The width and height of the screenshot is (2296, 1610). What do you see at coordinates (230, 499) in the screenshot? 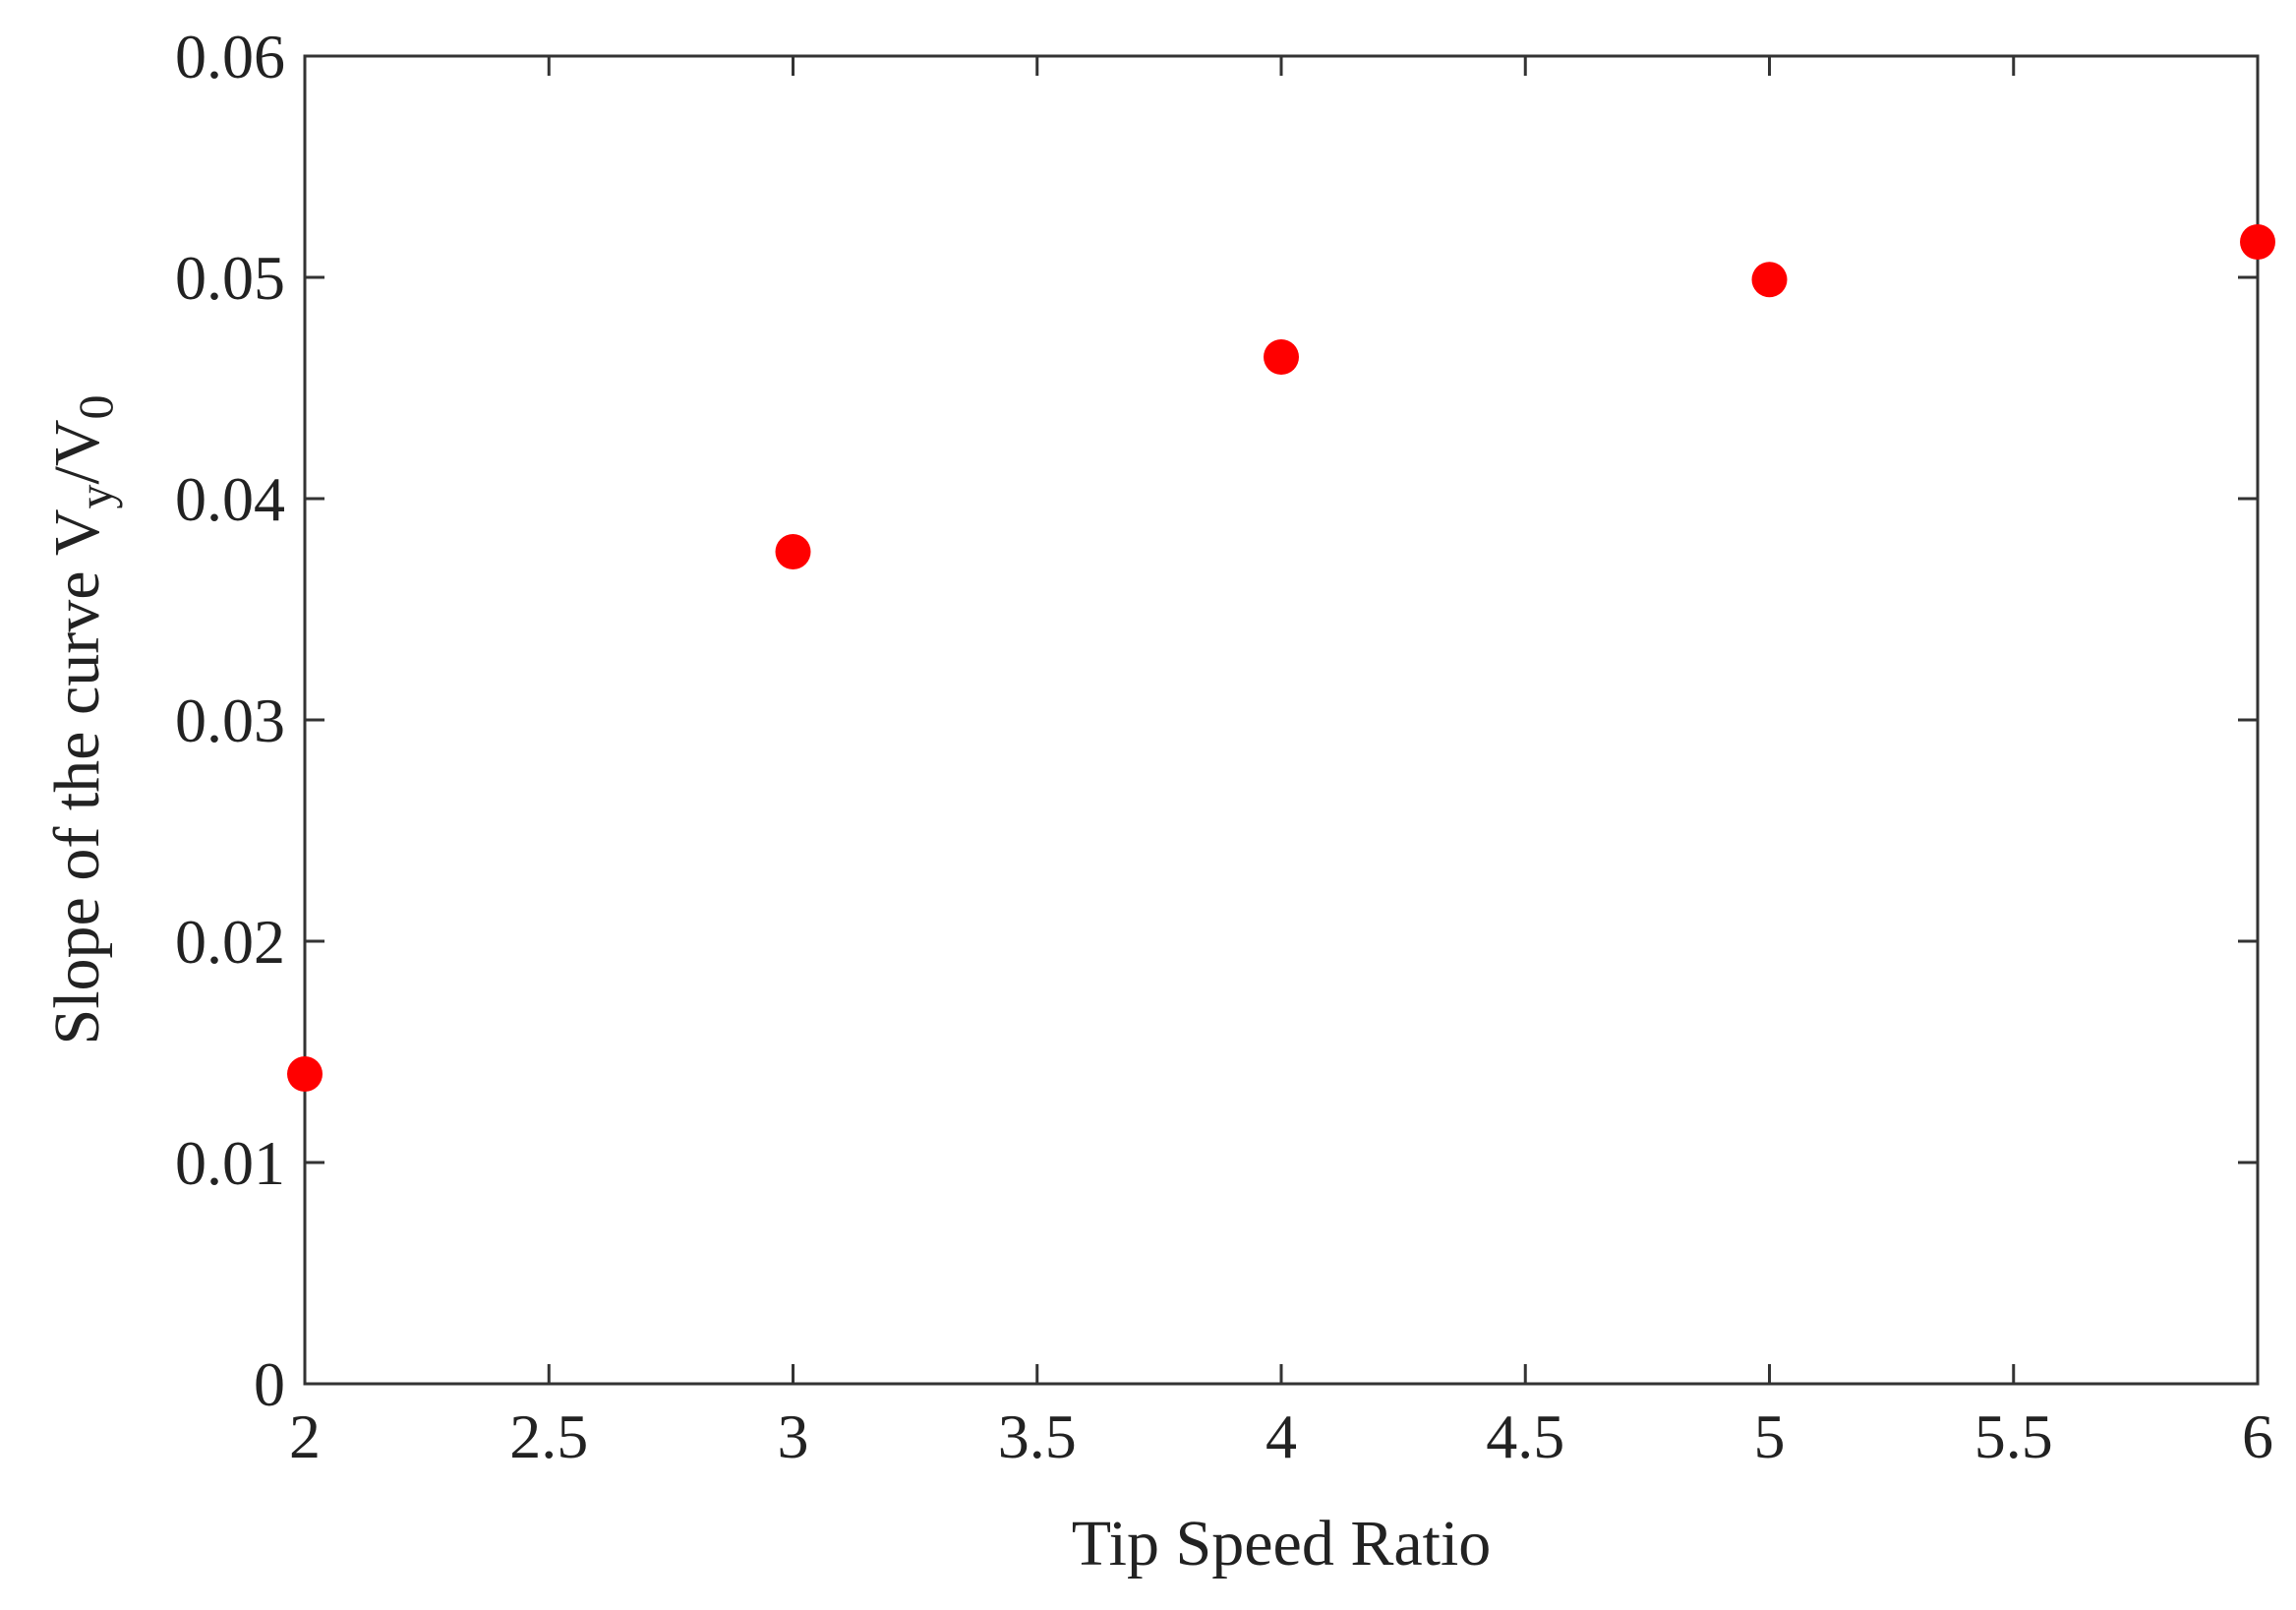
I see `y-tick-label: 0.04` at bounding box center [230, 499].